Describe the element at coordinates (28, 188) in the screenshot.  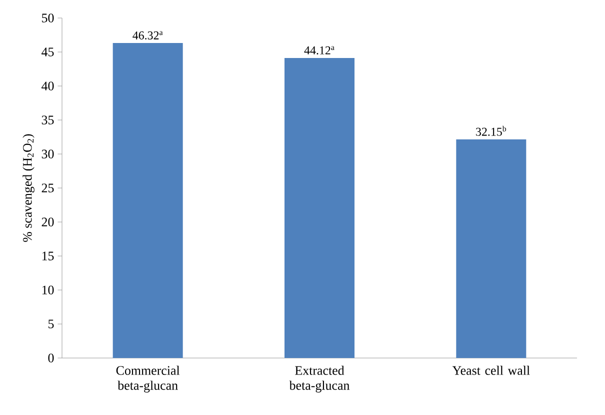
I see `y-axis-title: % scavenged (H$_{2}$O$_{2}$)` at that location.